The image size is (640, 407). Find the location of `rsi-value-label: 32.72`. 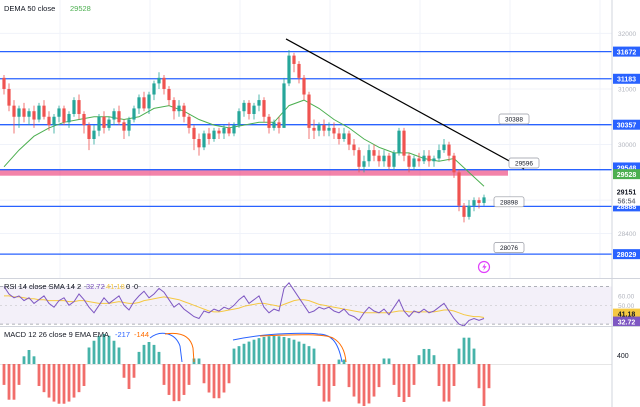

rsi-value-label: 32.72 is located at coordinates (627, 322).